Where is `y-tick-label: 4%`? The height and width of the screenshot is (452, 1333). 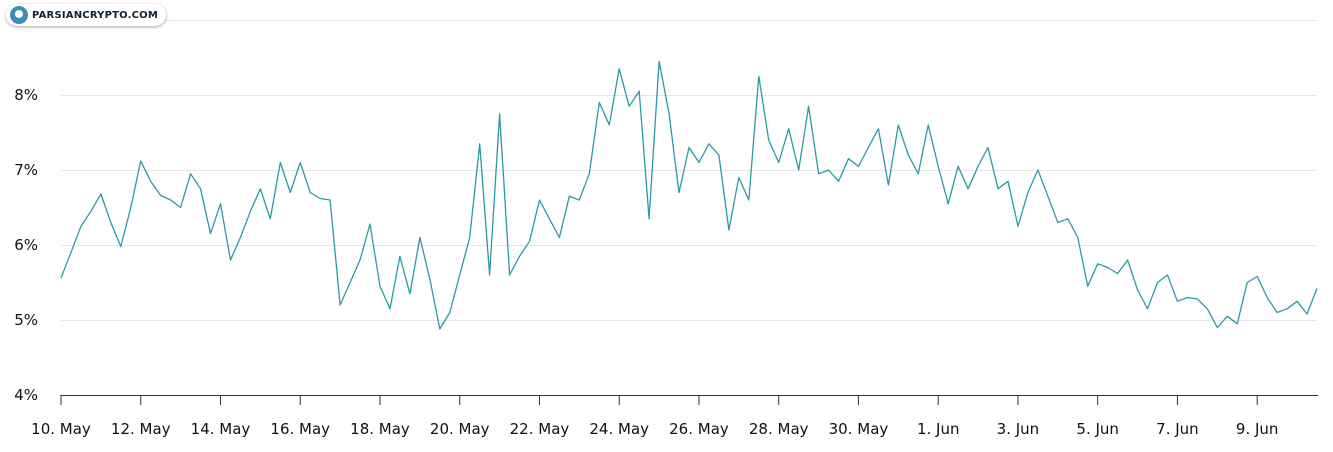
y-tick-label: 4% is located at coordinates (26, 395).